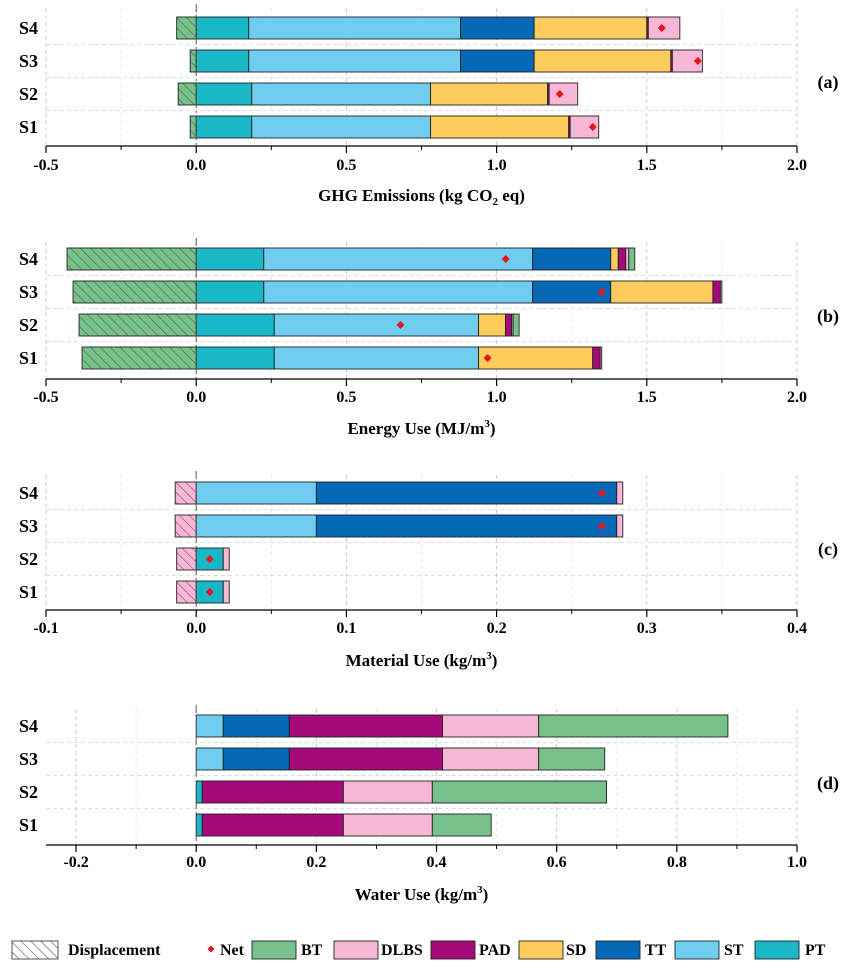 The width and height of the screenshot is (856, 970). What do you see at coordinates (256, 726) in the screenshot?
I see `bar-segment-tt` at bounding box center [256, 726].